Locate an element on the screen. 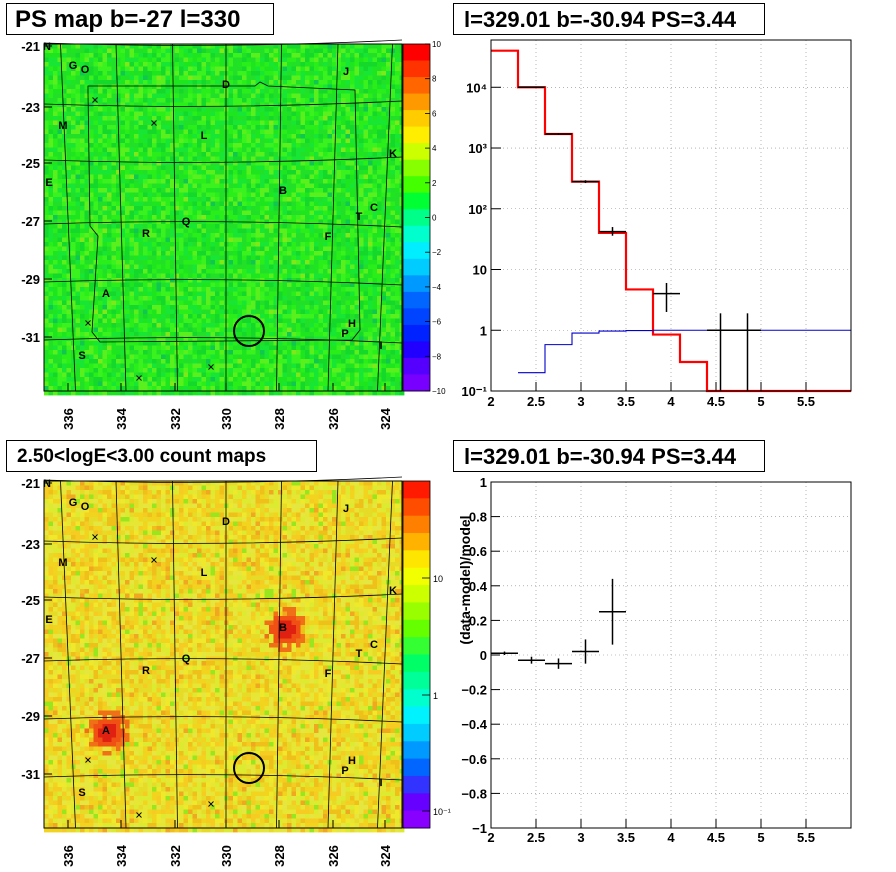 The image size is (896, 872). y-tick-label: −0.8 is located at coordinates (474, 793).